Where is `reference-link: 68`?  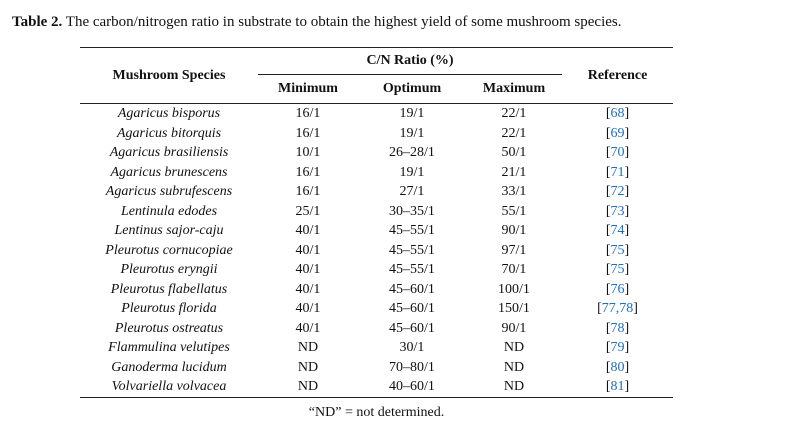
reference-link: 68 is located at coordinates (617, 113).